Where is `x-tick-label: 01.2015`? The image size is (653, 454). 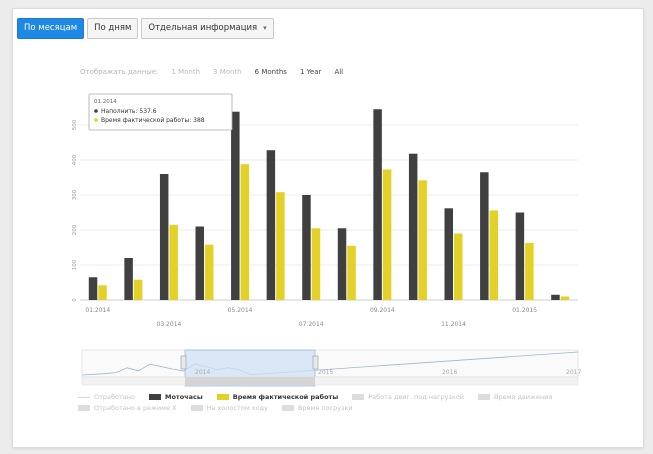 x-tick-label: 01.2015 is located at coordinates (524, 310).